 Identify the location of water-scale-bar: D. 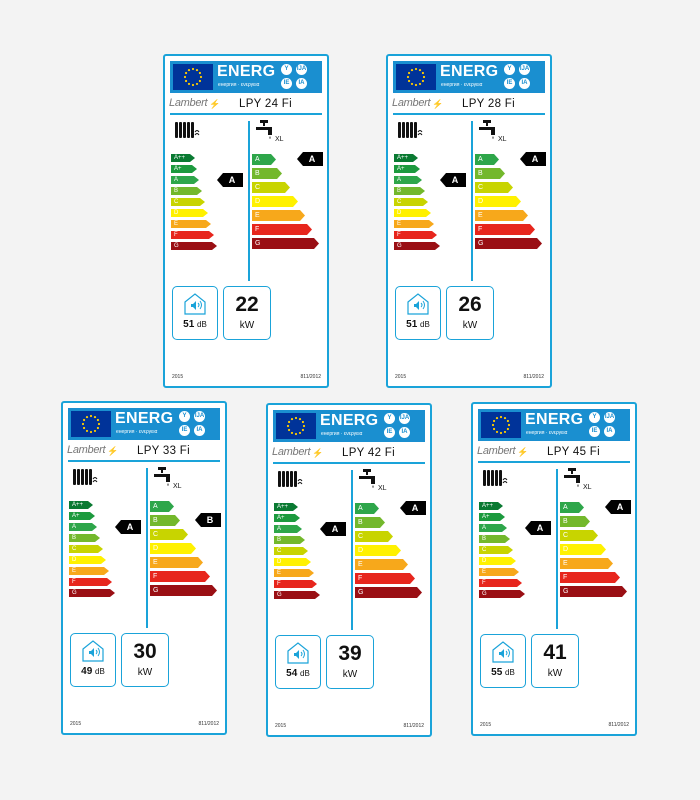
(583, 549).